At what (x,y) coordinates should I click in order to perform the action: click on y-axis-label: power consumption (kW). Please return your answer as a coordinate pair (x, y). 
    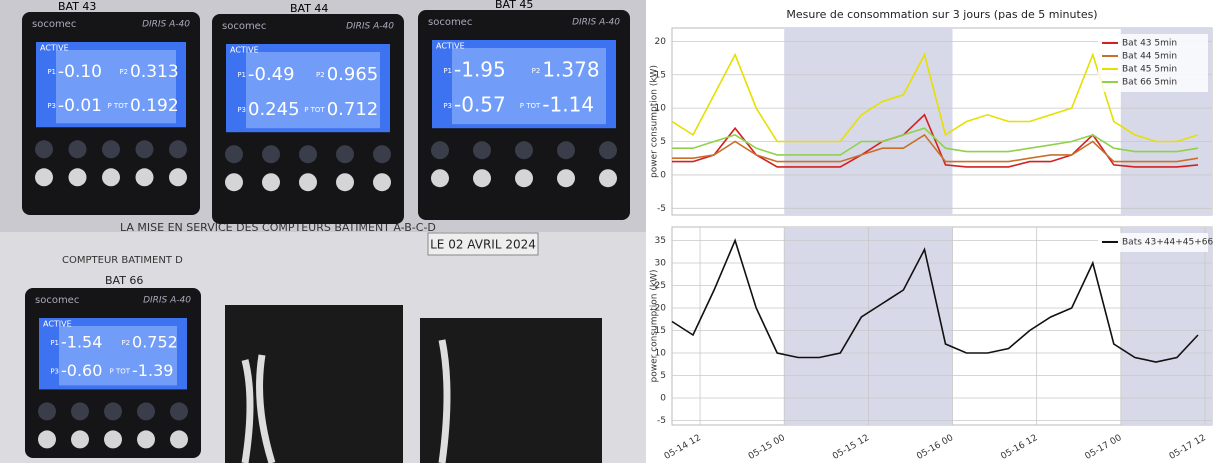
    Looking at the image, I should click on (655, 326).